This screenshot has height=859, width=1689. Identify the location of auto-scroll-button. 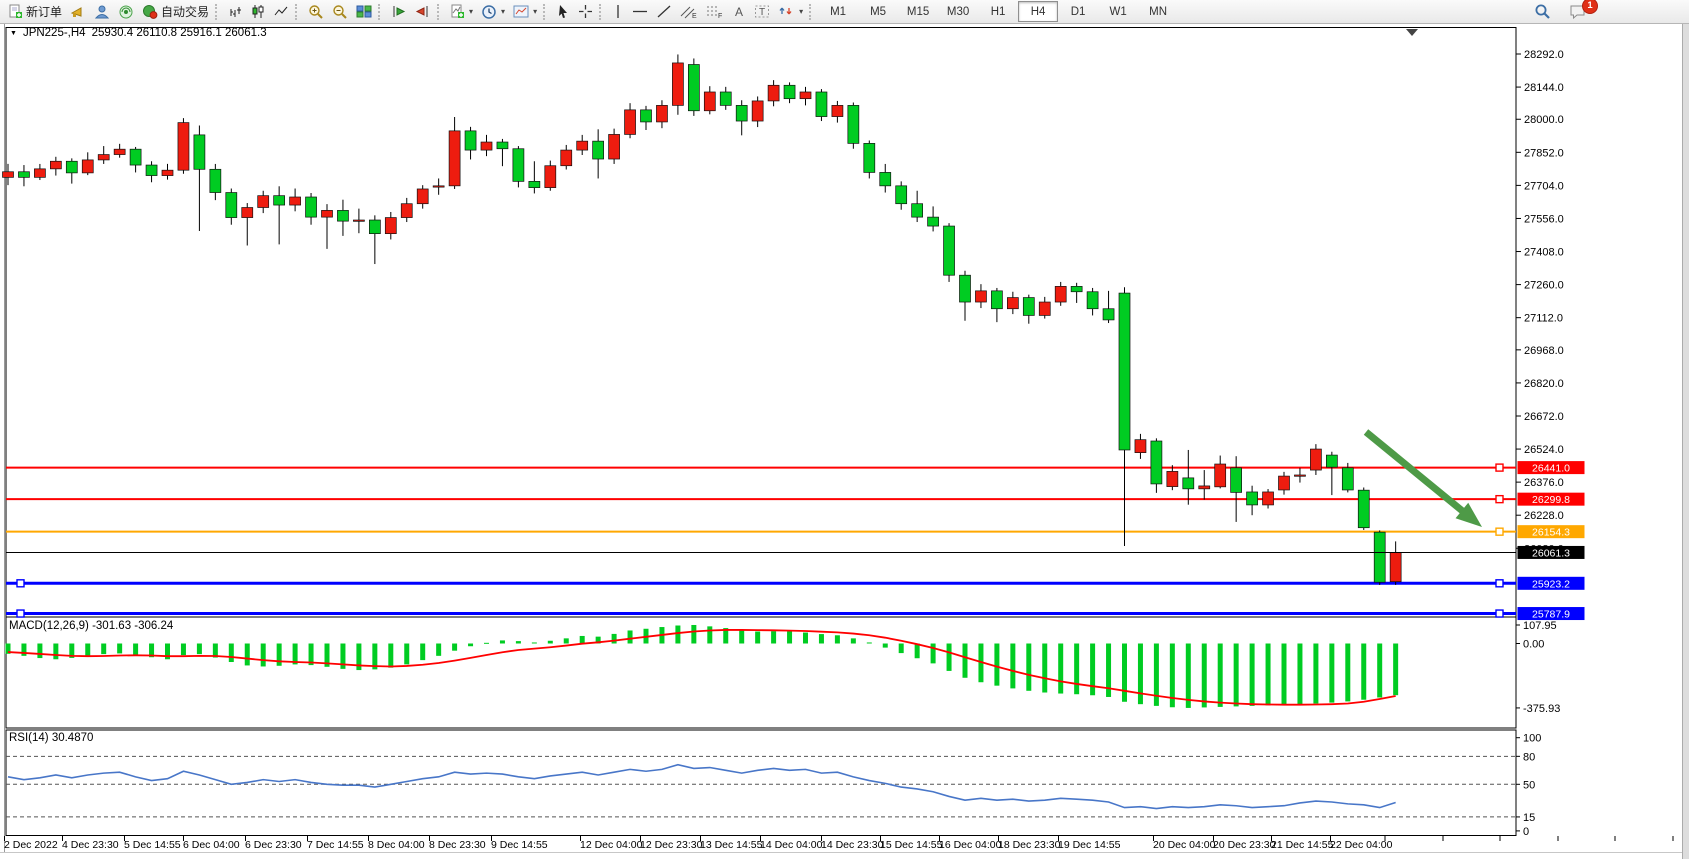
(399, 12).